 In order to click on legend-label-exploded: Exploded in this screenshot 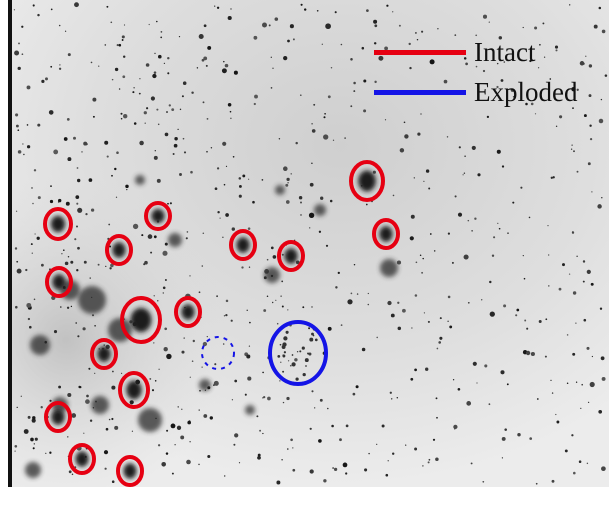, I will do `click(526, 91)`.